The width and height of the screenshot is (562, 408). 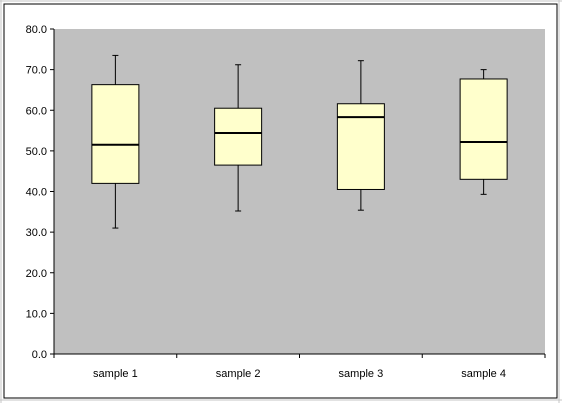 What do you see at coordinates (36, 111) in the screenshot?
I see `y-tick-label: 60.0` at bounding box center [36, 111].